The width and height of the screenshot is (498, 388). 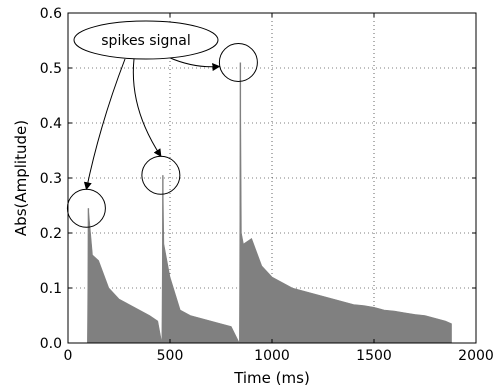 I want to click on annotation-text: spikes signal, so click(x=145, y=41).